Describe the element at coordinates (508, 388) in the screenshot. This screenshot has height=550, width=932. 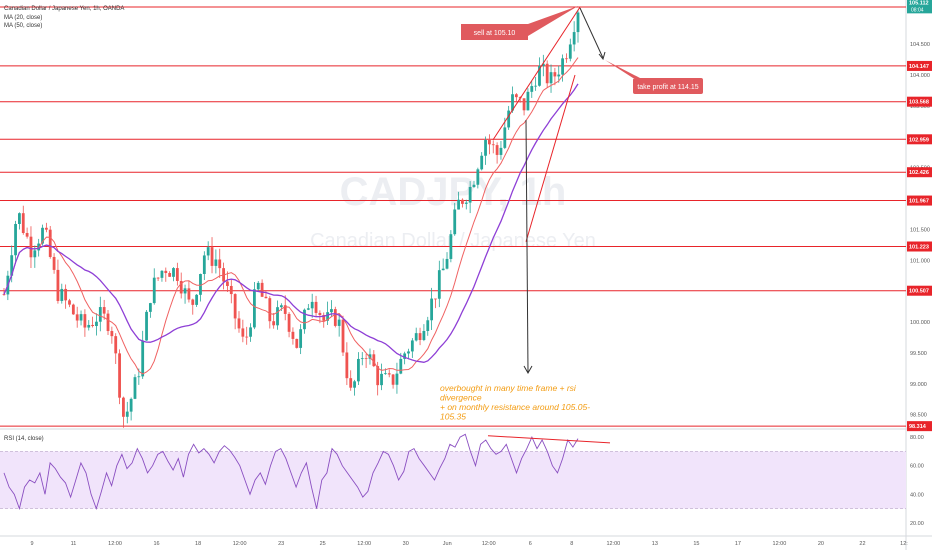
I see `note-line: overbought in many time frame + rsi` at that location.